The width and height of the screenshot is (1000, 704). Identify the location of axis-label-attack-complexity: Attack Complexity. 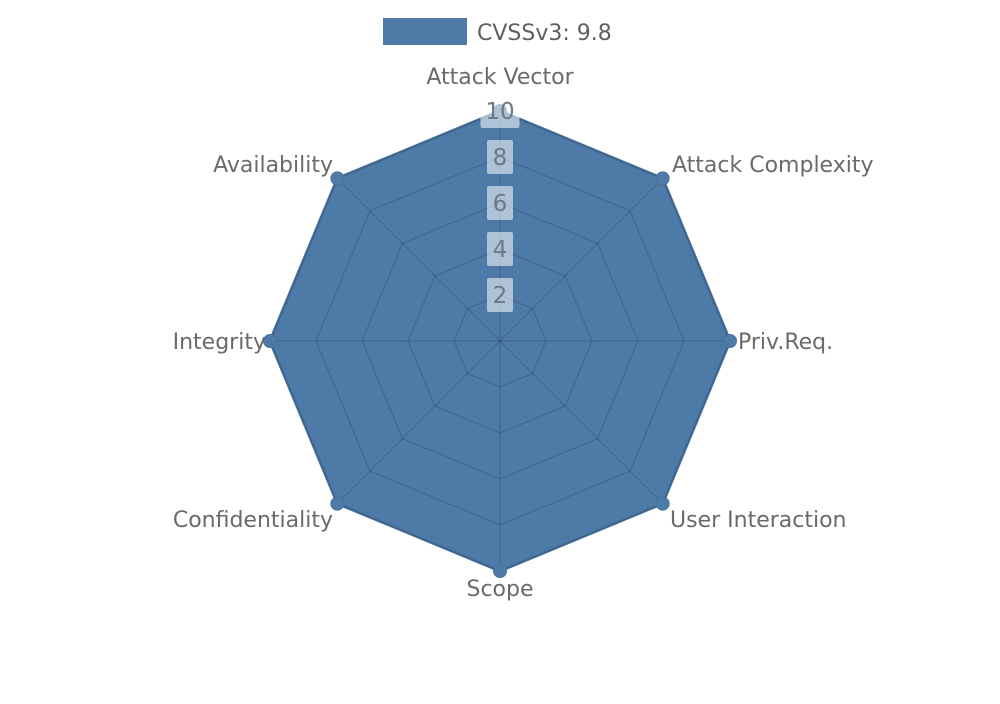
(772, 165).